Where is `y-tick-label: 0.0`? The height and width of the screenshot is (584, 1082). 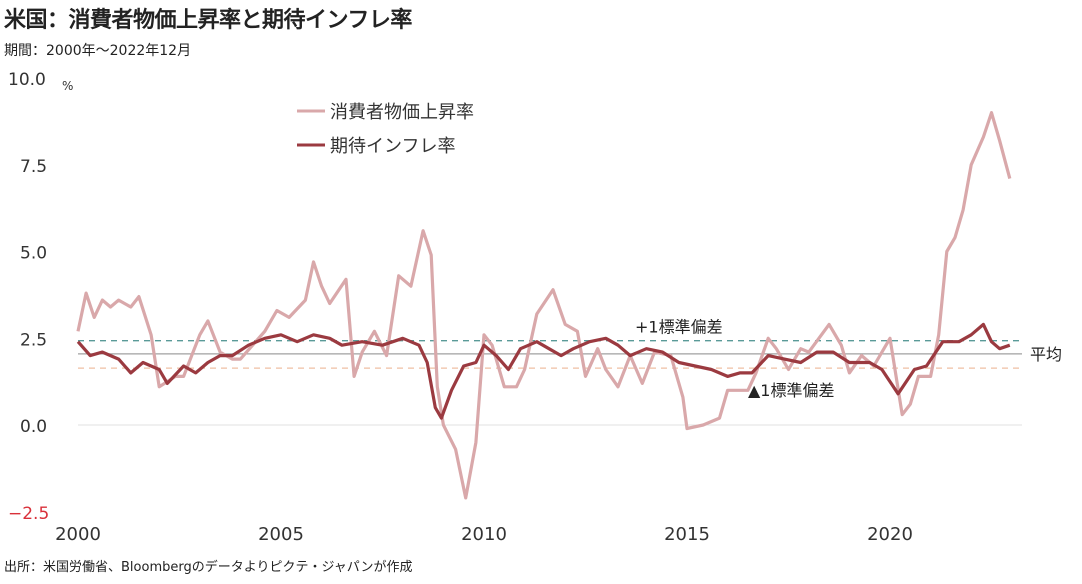 y-tick-label: 0.0 is located at coordinates (33, 427).